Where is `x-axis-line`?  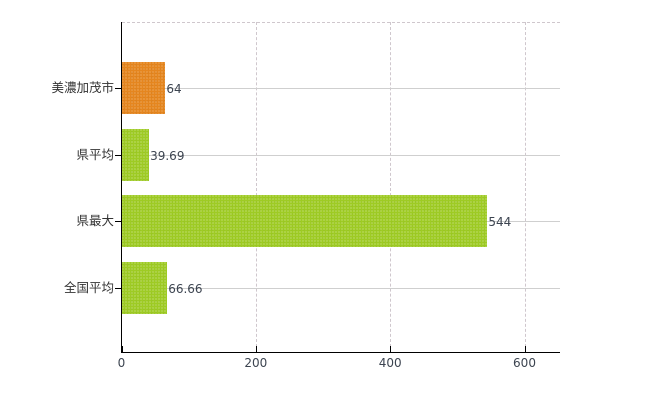
x-axis-line is located at coordinates (340, 352).